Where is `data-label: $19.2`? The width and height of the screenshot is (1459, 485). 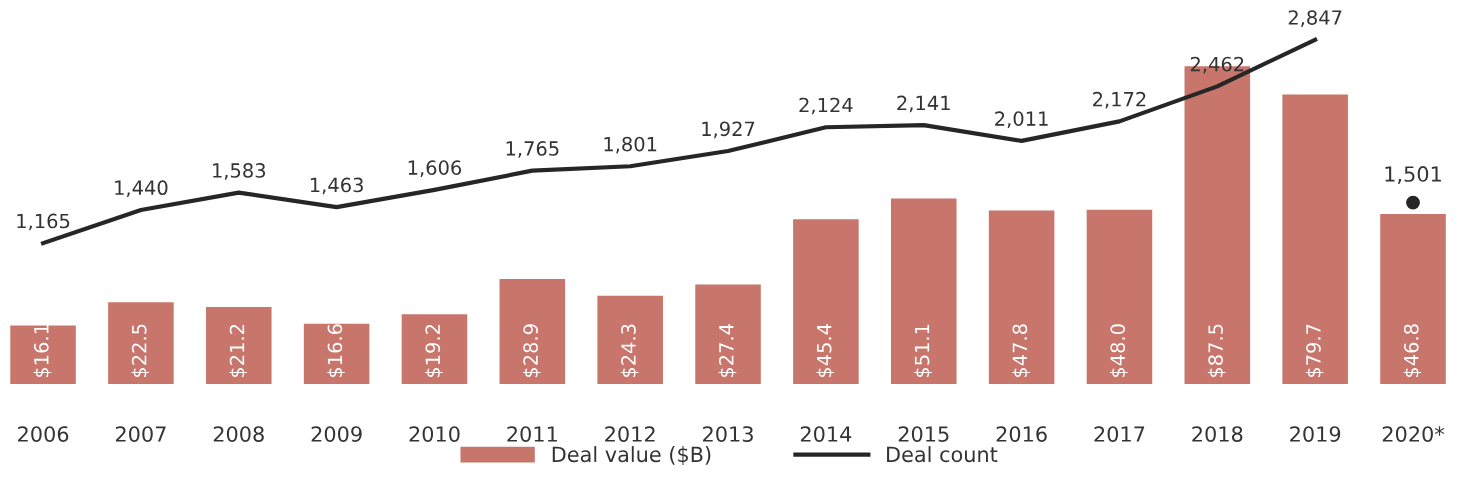 data-label: $19.2 is located at coordinates (434, 351).